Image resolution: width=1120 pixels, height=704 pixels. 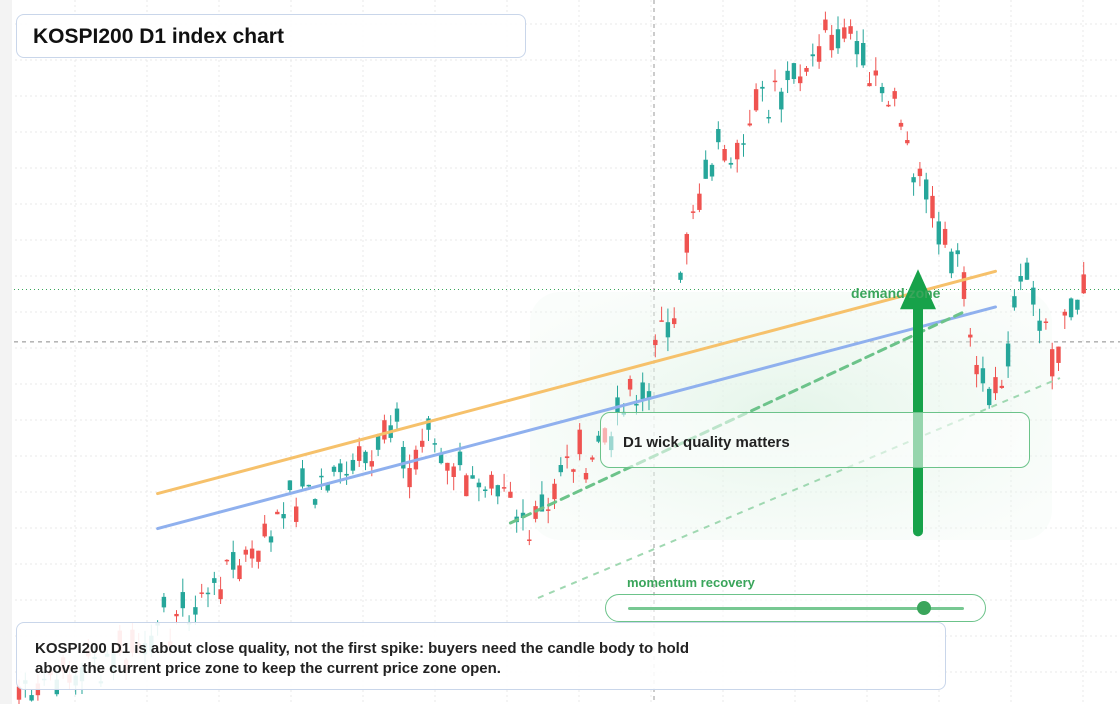 What do you see at coordinates (158, 36) in the screenshot?
I see `page-title: KOSPI200 D1 index chart` at bounding box center [158, 36].